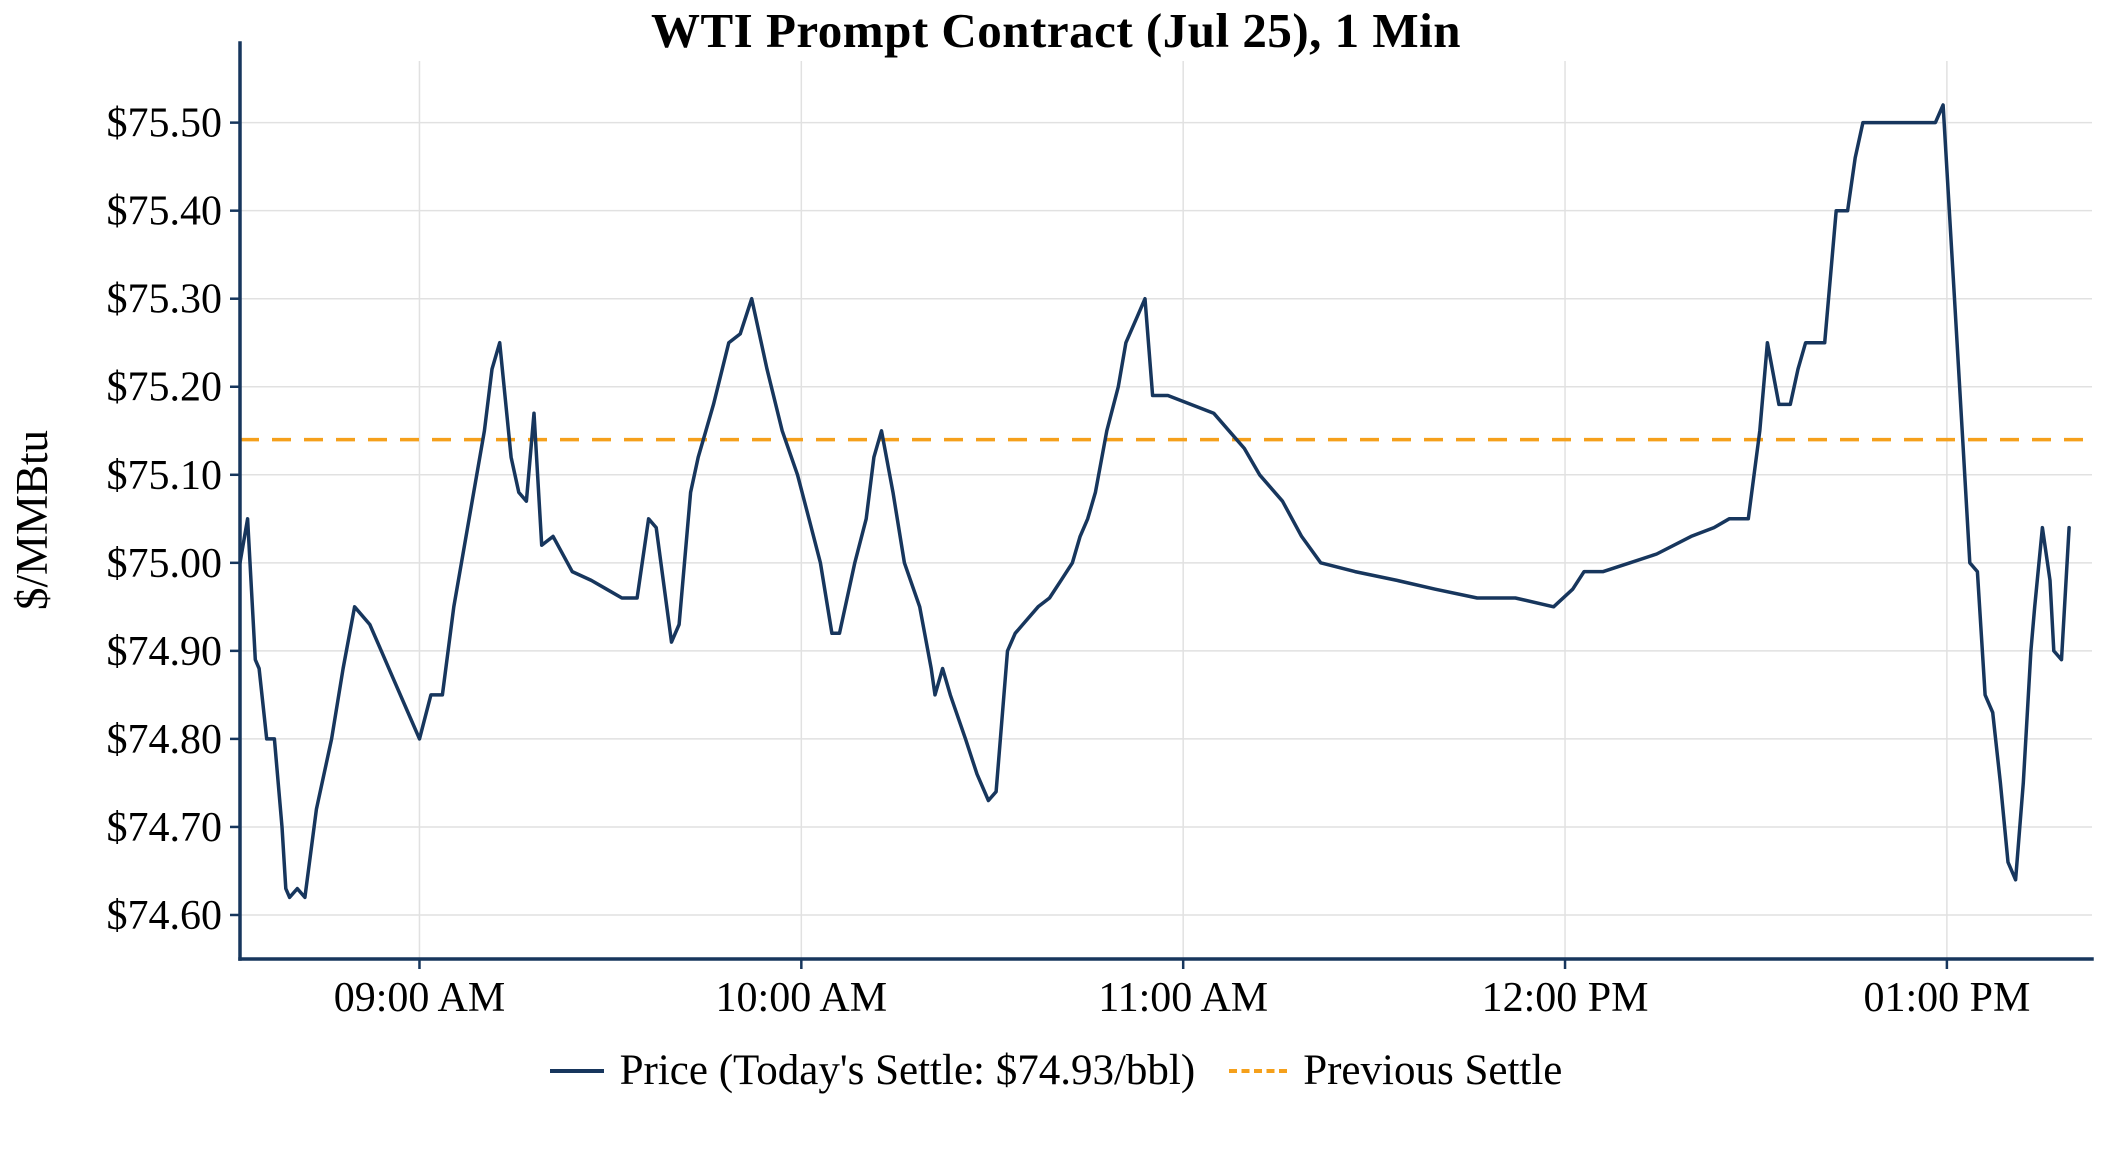  What do you see at coordinates (1433, 1070) in the screenshot?
I see `legend-previous-settle-label: Previous Settle` at bounding box center [1433, 1070].